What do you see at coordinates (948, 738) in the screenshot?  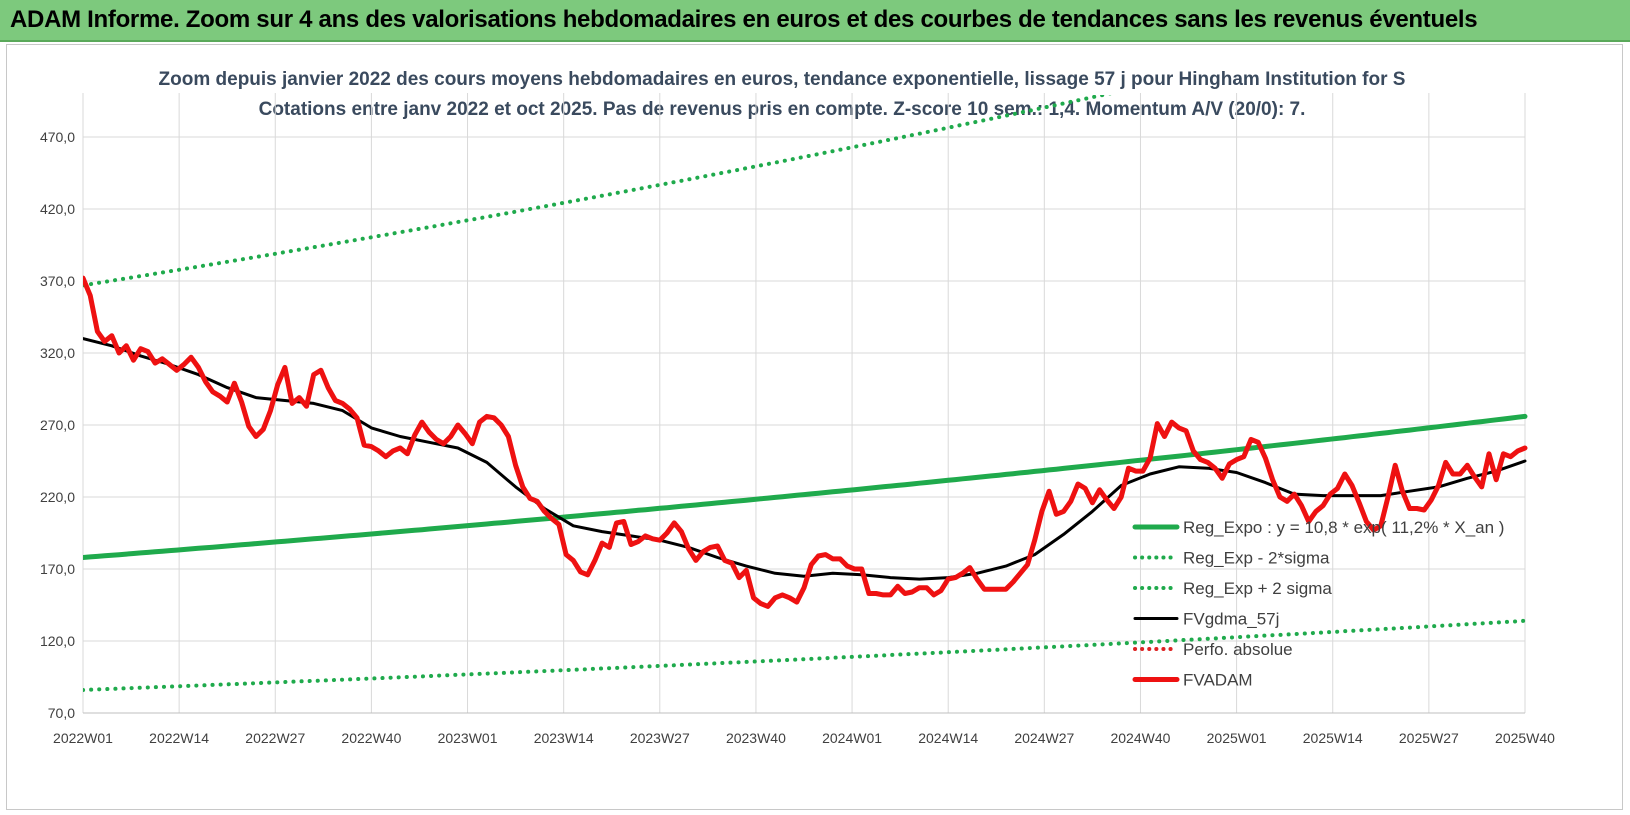 I see `x-tick-label: 2024W14` at bounding box center [948, 738].